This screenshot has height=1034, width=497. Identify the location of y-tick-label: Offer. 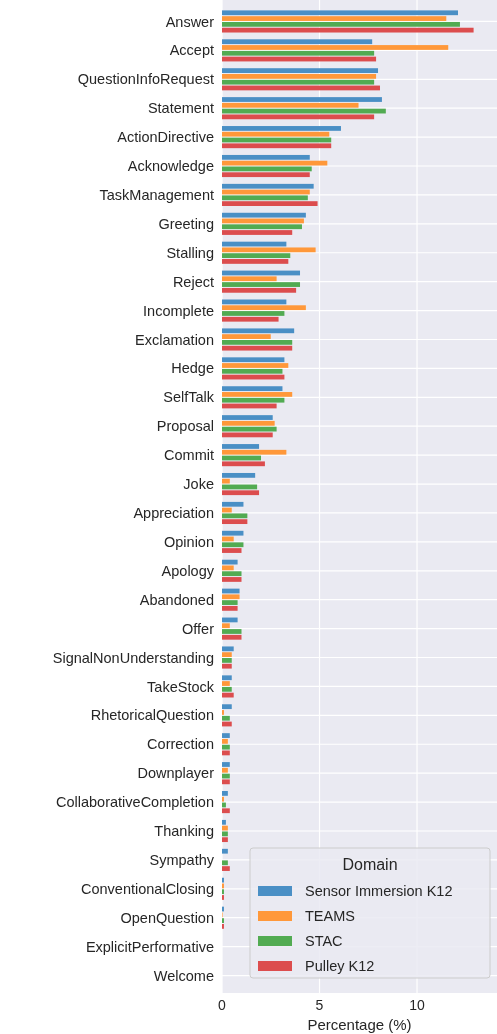
(198, 628).